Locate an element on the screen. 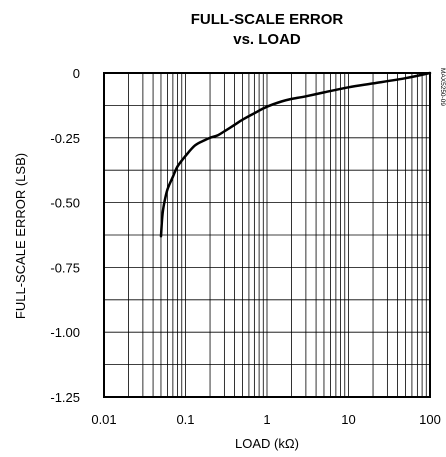 Image resolution: width=446 pixels, height=457 pixels. chart-title-line1: FULL-SCALE ERROR is located at coordinates (267, 19).